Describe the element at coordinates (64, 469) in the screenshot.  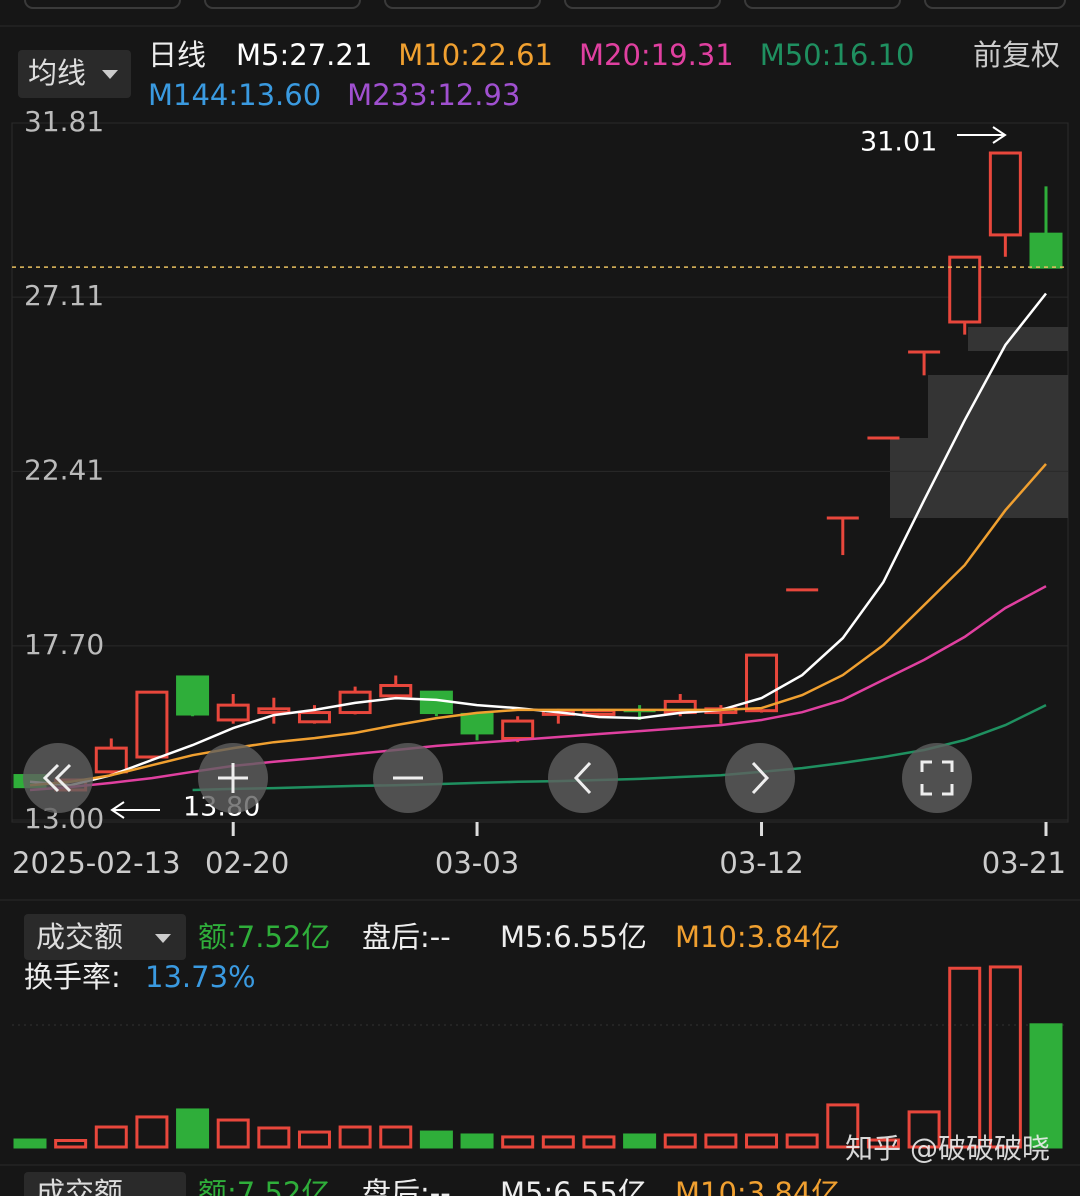
I see `y-tick-label: 22.41` at that location.